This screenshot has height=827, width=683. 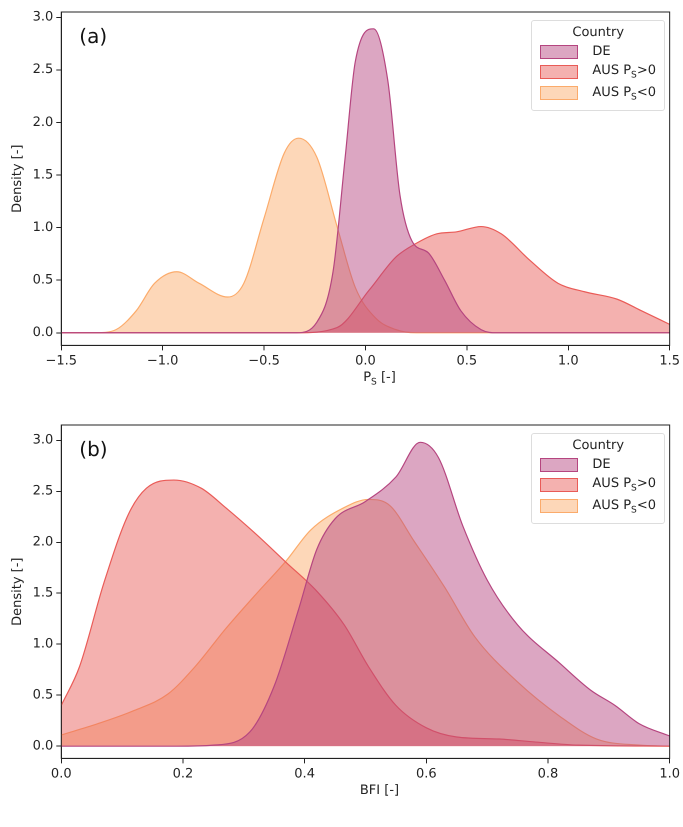 What do you see at coordinates (264, 361) in the screenshot?
I see `x-tick-label: −0.5` at bounding box center [264, 361].